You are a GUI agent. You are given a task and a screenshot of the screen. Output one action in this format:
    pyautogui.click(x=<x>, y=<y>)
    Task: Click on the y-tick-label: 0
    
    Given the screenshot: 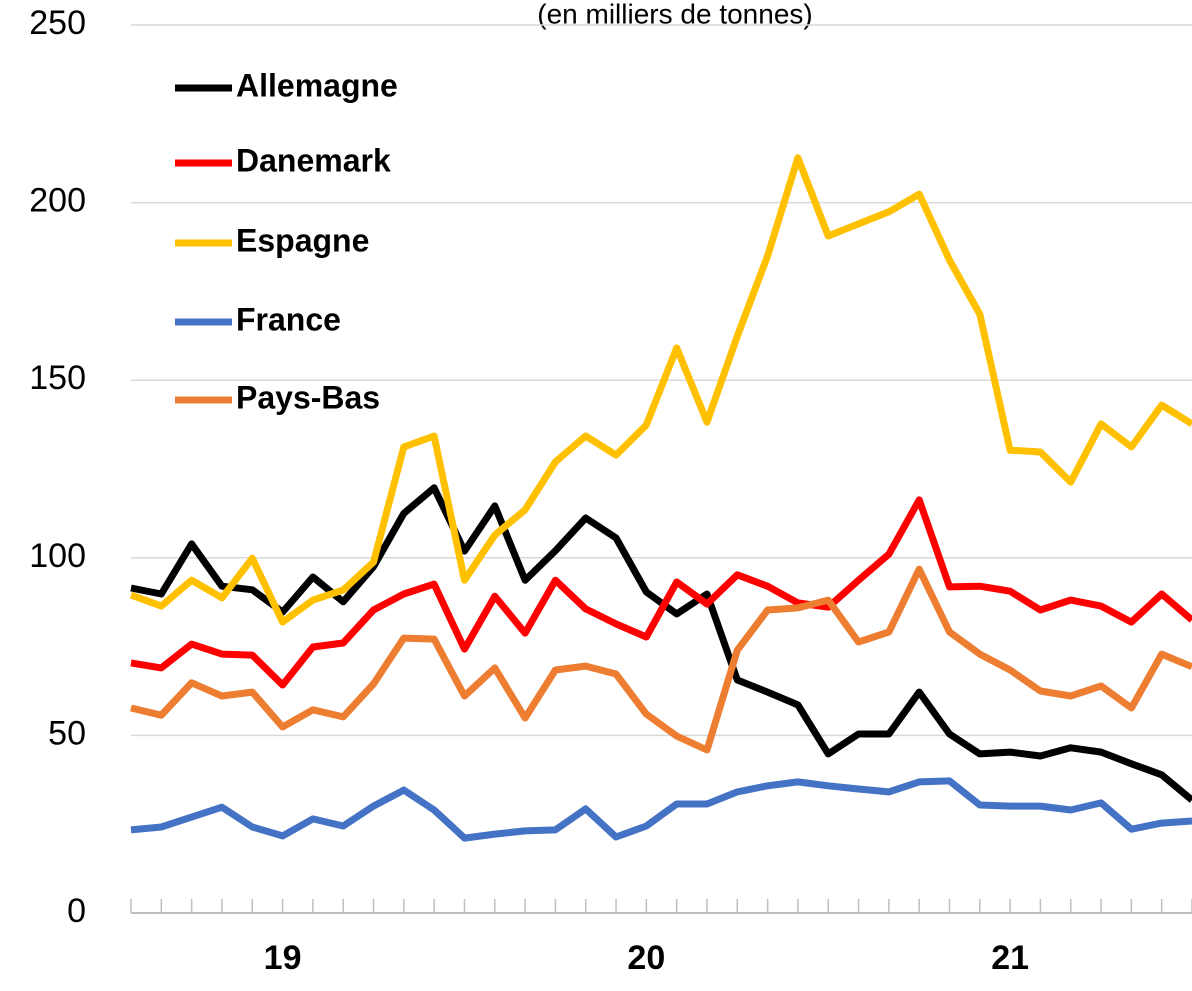 What is the action you would take?
    pyautogui.click(x=76, y=911)
    